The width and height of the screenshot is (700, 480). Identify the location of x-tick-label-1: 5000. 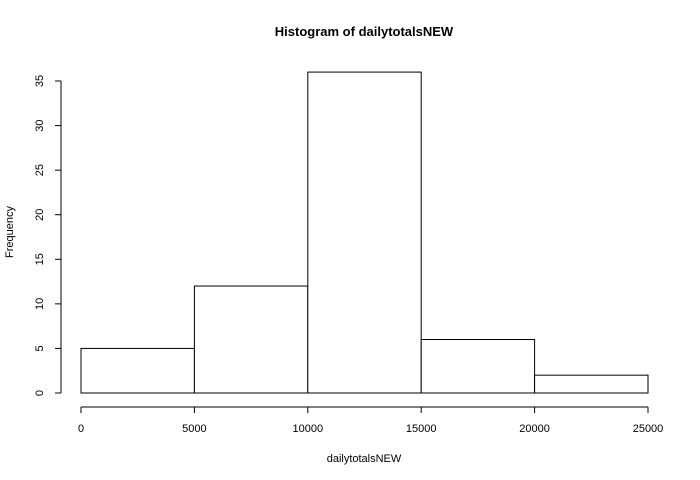
(194, 429).